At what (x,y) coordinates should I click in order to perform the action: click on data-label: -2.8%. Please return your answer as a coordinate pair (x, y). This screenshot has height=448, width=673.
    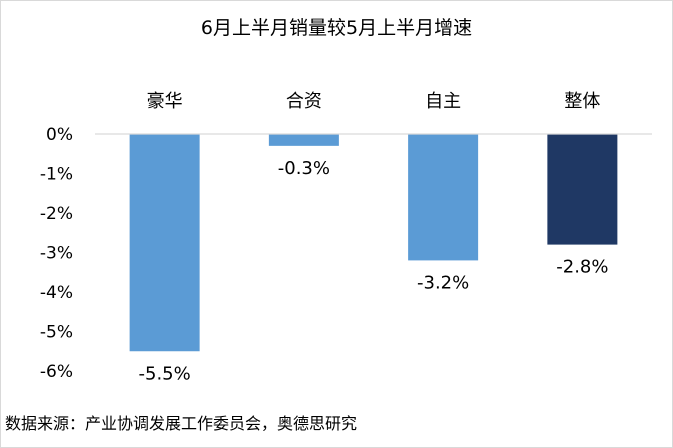
    Looking at the image, I should click on (582, 267).